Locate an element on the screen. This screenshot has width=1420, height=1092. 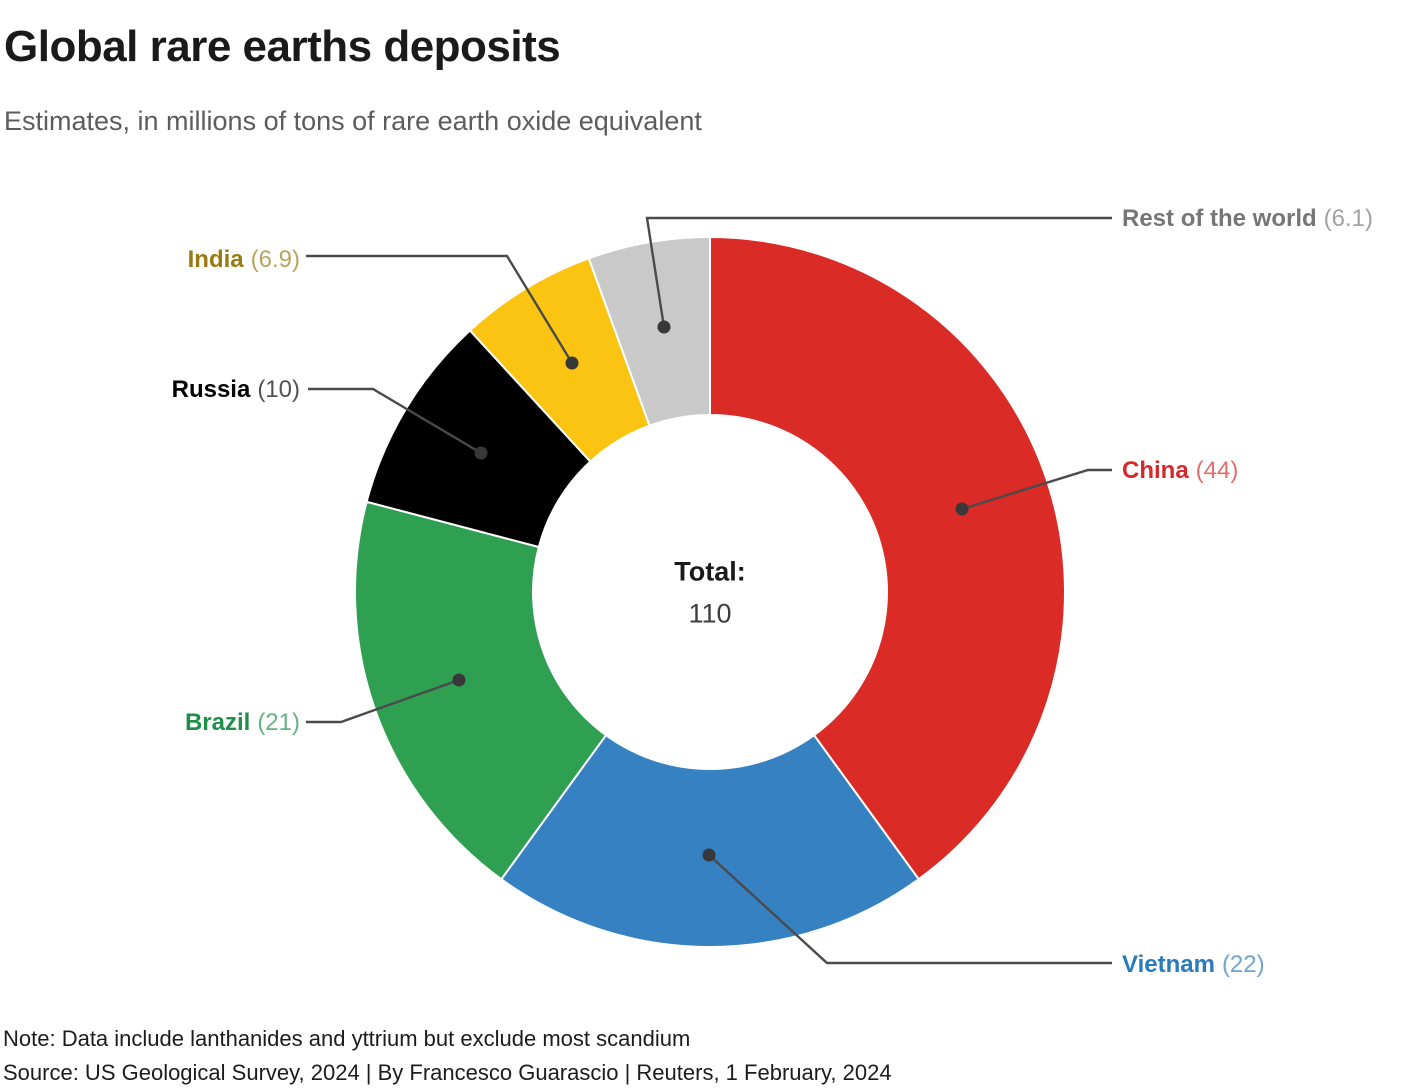
donut-center-text: Total: 110 is located at coordinates (709, 593).